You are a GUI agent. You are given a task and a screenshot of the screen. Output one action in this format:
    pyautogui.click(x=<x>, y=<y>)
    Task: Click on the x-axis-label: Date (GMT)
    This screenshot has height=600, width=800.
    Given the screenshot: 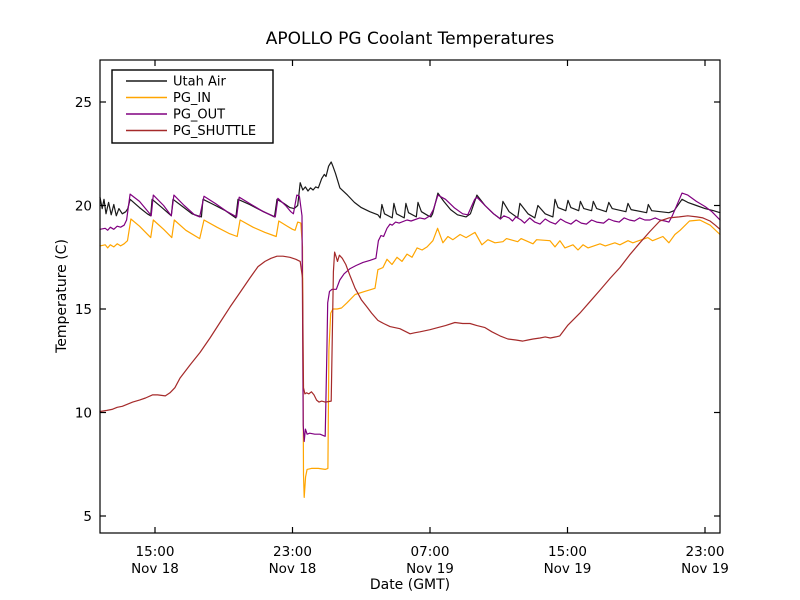 What is the action you would take?
    pyautogui.click(x=410, y=585)
    